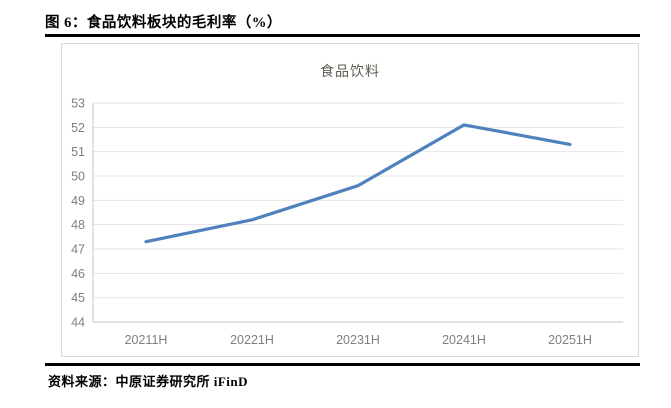 This screenshot has width=671, height=408. What do you see at coordinates (78, 201) in the screenshot?
I see `svg-text: 49` at bounding box center [78, 201].